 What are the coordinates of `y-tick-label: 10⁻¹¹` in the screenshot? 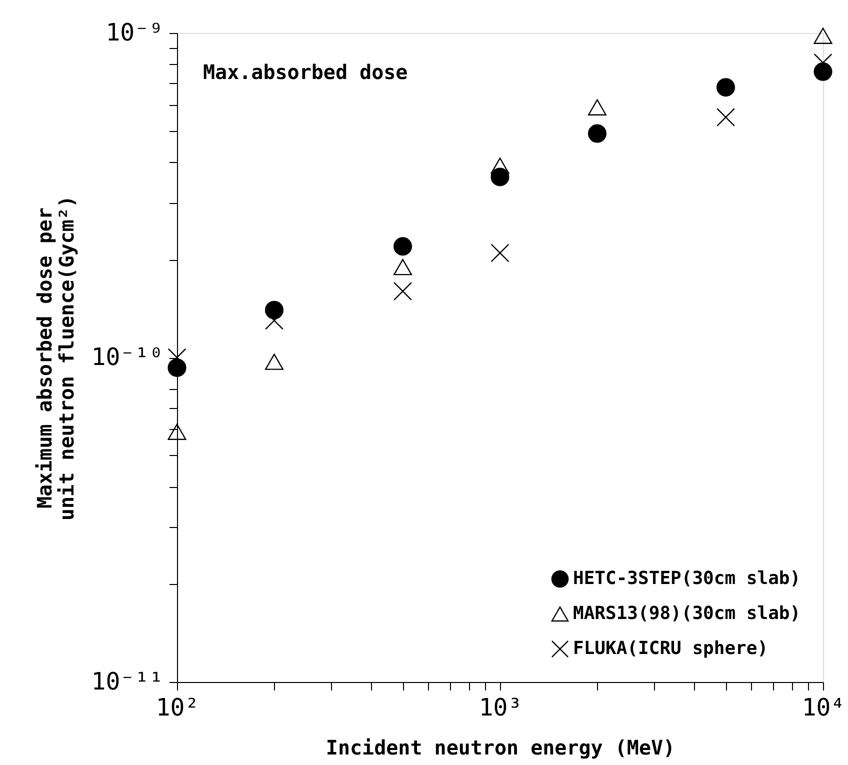 It's located at (127, 682).